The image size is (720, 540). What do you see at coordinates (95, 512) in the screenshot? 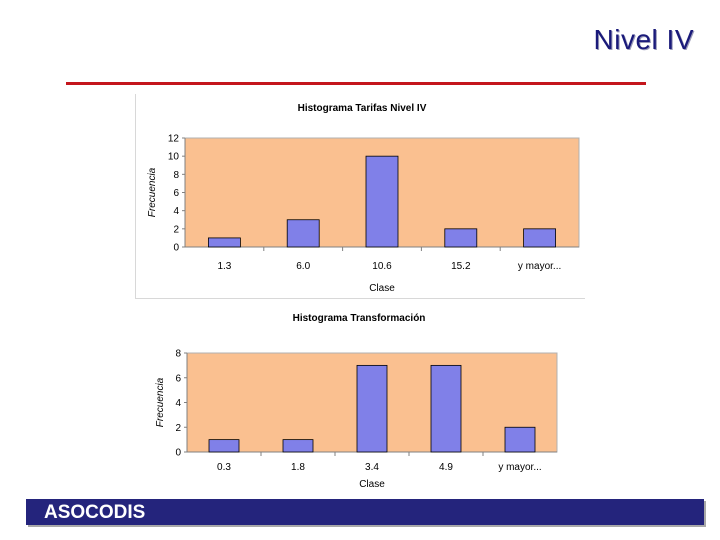
I see `footer-label: ASOCODIS` at bounding box center [95, 512].